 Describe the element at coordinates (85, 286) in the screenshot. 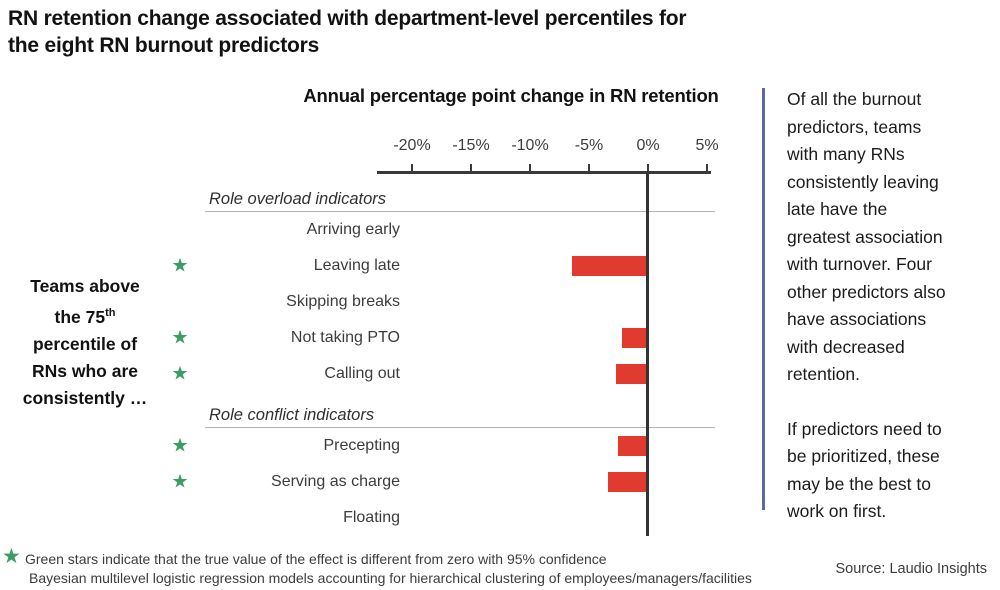

I see `y-axis-group-label-line: Teams above` at that location.